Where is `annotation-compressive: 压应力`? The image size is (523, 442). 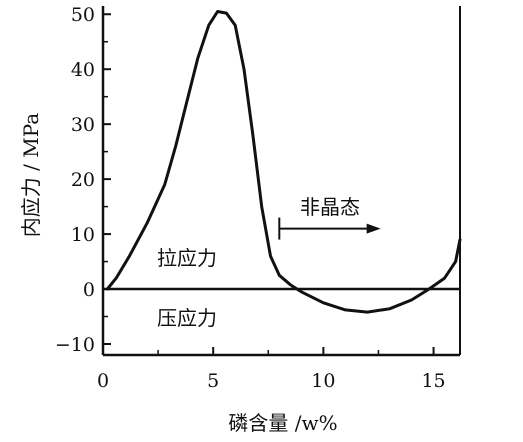 annotation-compressive: 压应力 is located at coordinates (187, 318).